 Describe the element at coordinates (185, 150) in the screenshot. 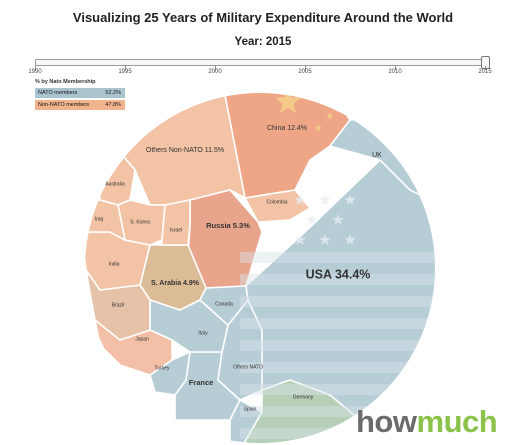

I see `cell-label-others-non-nato: Others Non-NATO 11.5%` at that location.